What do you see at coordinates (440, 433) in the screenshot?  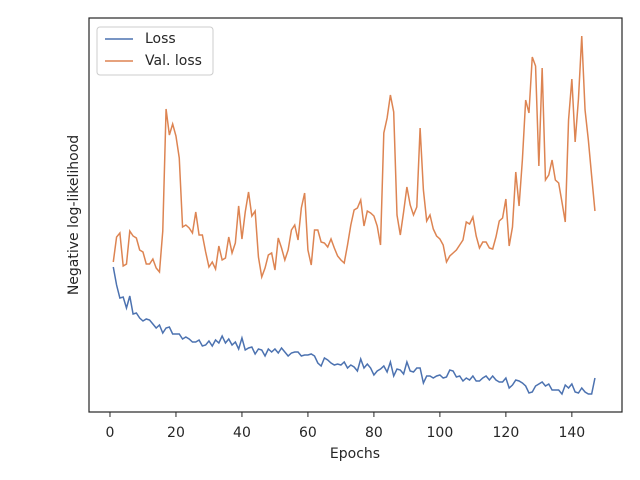 I see `x-tick-label: 100` at bounding box center [440, 433].